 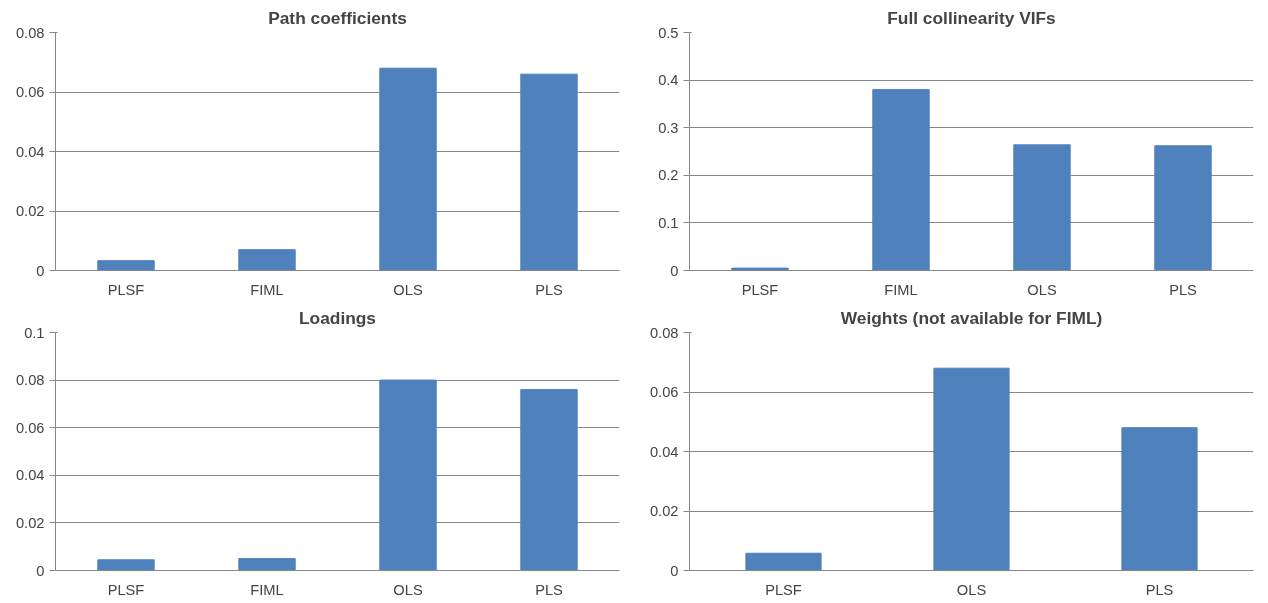 What do you see at coordinates (971, 317) in the screenshot?
I see `chart-title: Weights (not available for FIML)` at bounding box center [971, 317].